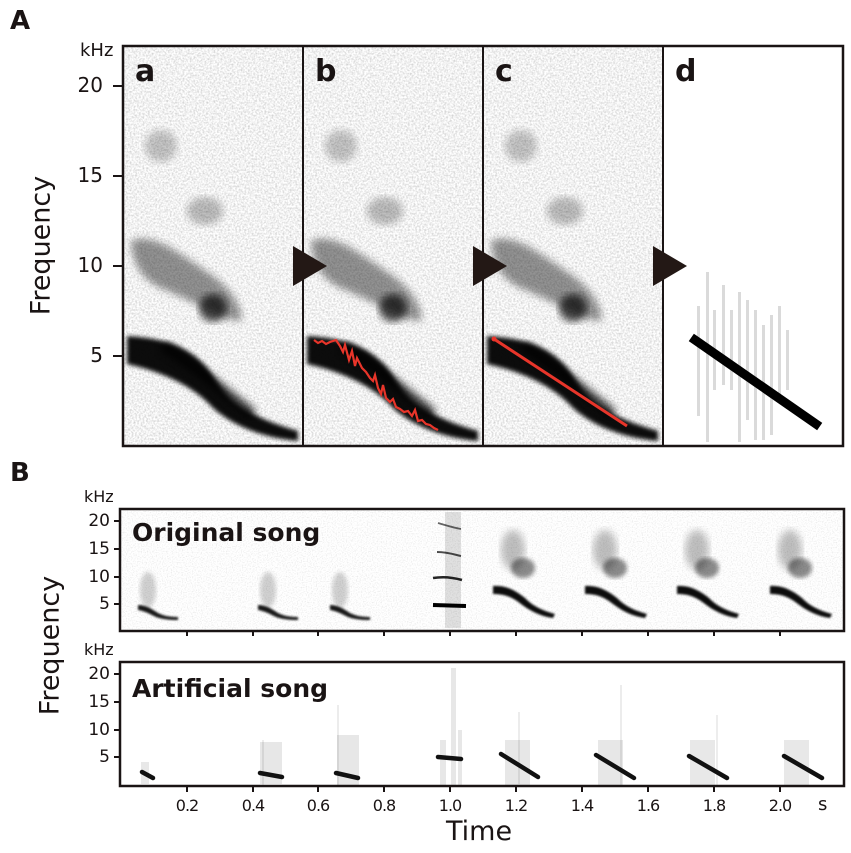 The height and width of the screenshot is (853, 851). What do you see at coordinates (504, 71) in the screenshot?
I see `subpanel-c-label: c` at bounding box center [504, 71].